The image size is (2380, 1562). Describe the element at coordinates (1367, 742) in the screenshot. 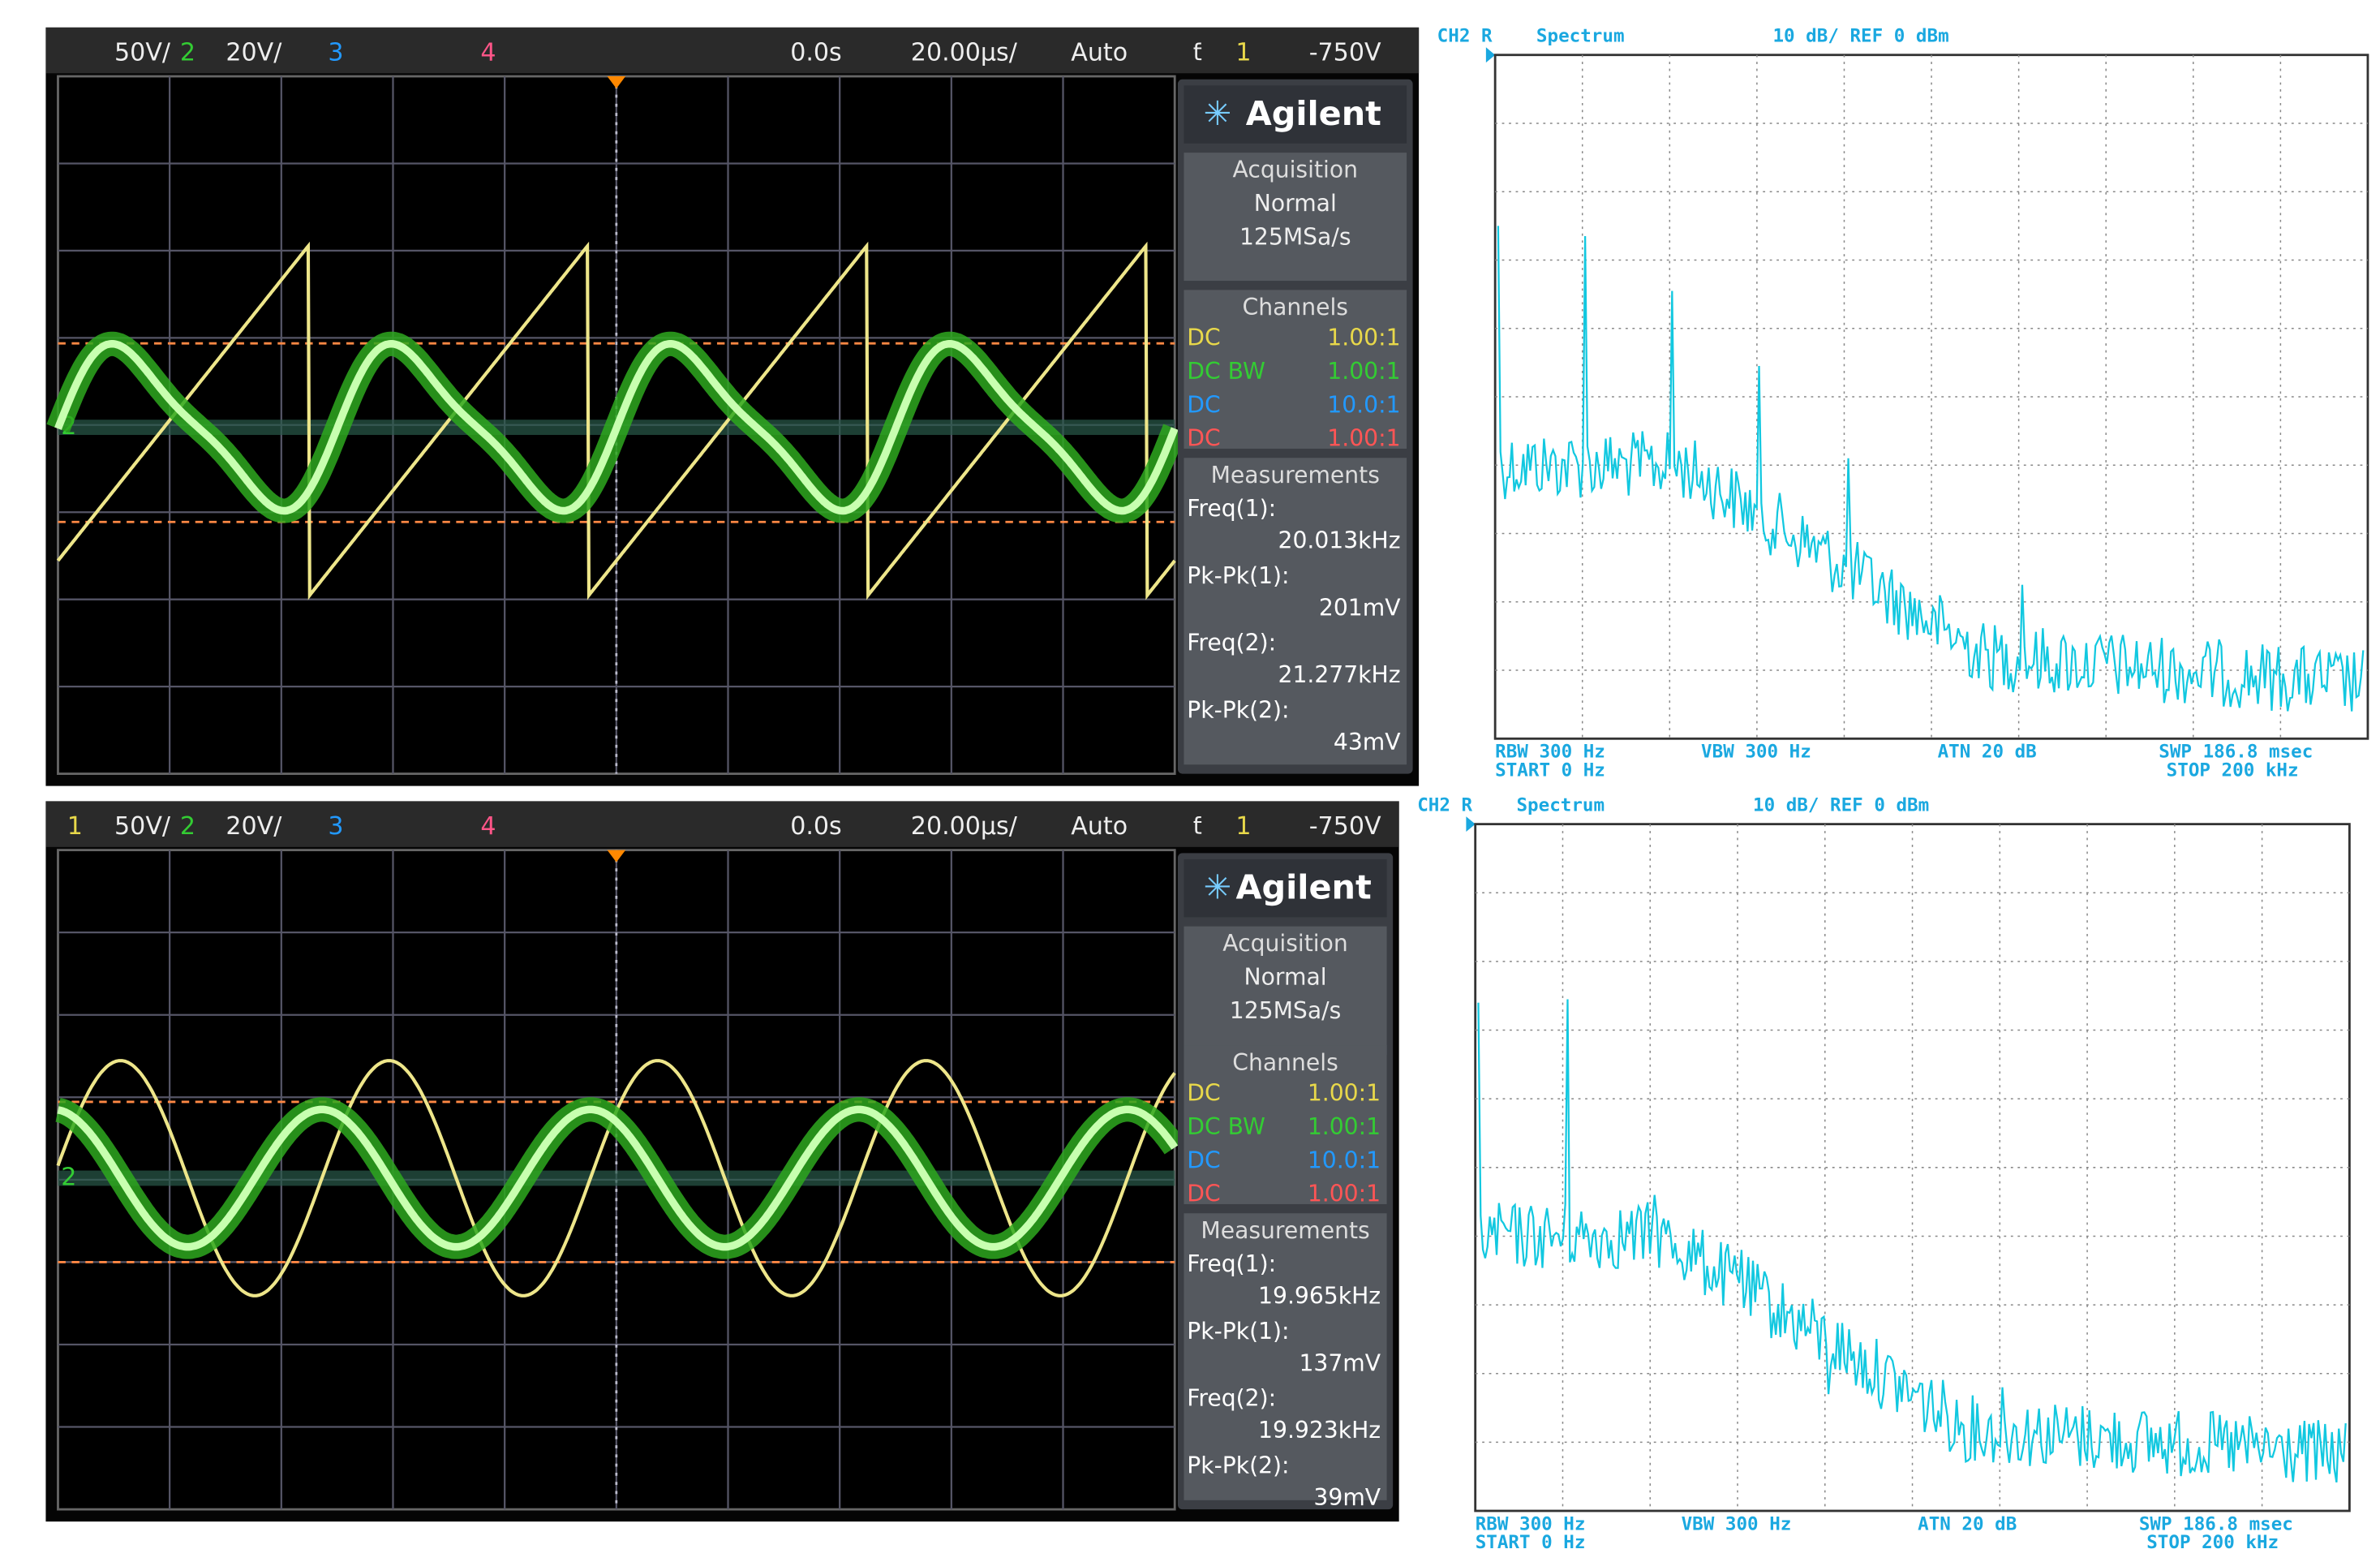

I see `measurement-value: 43mV` at that location.